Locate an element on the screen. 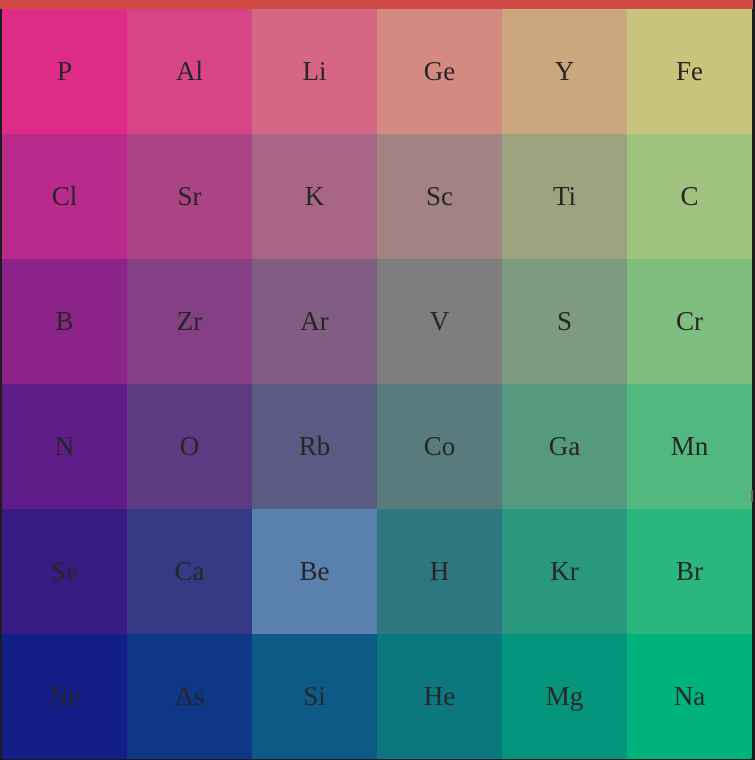  tile-label: Zr is located at coordinates (189, 321).